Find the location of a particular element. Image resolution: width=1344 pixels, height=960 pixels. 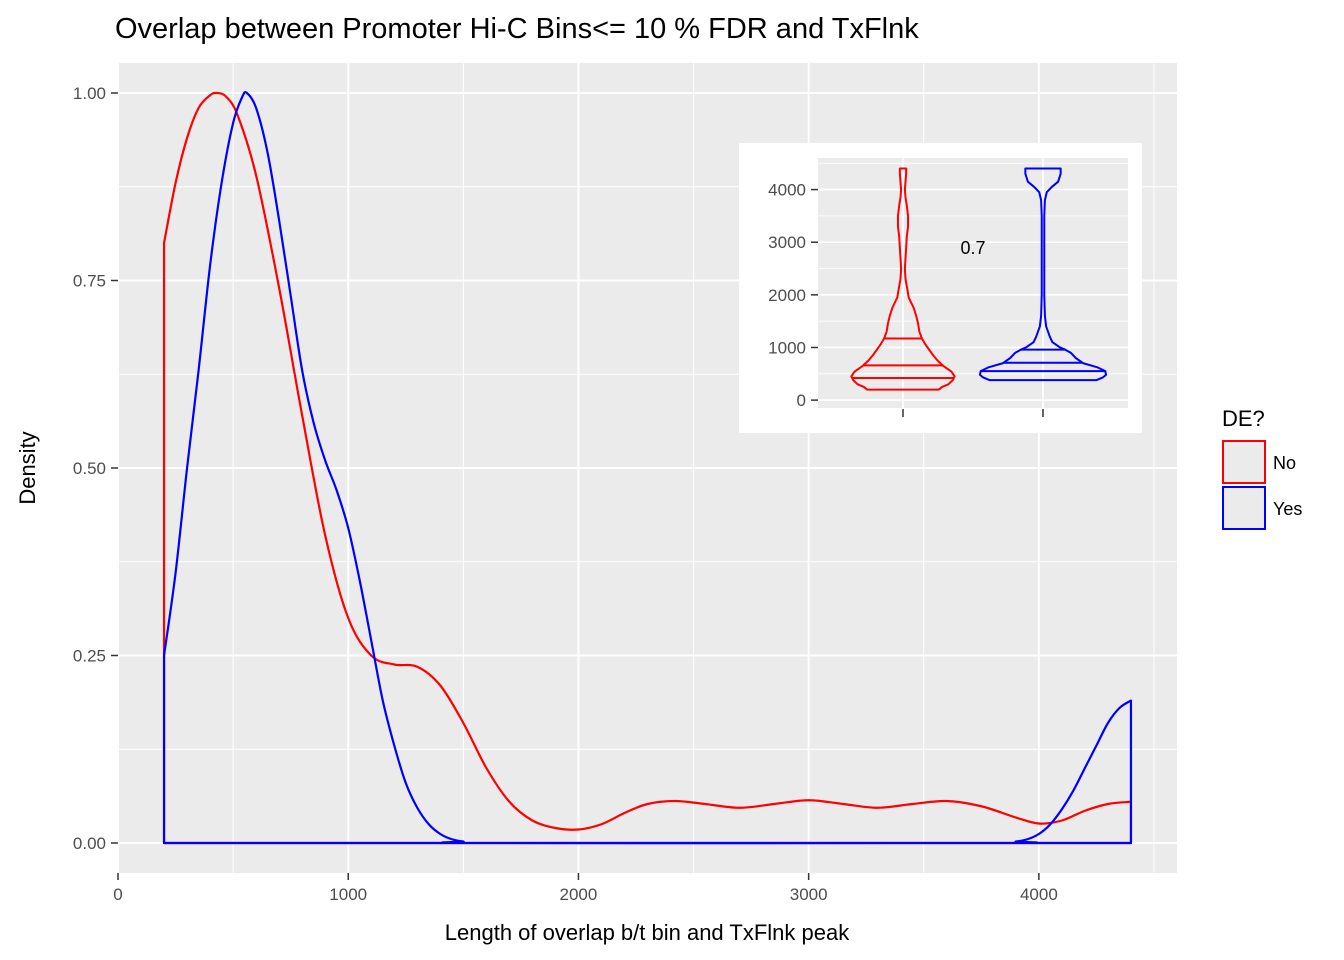

inset-y-tick-label: 2000 is located at coordinates (787, 295).